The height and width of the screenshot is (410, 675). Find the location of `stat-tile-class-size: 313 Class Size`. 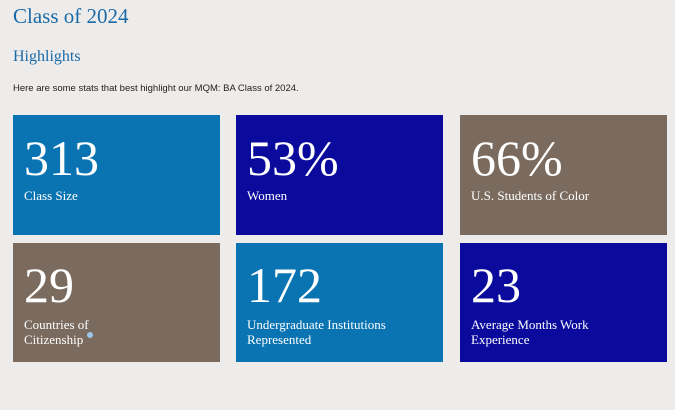

stat-tile-class-size: 313 Class Size is located at coordinates (116, 175).